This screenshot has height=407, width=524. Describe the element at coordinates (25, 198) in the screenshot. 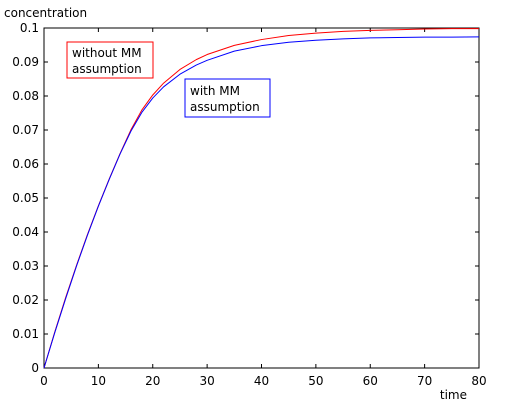

I see `y-tick-label: 0.05` at that location.